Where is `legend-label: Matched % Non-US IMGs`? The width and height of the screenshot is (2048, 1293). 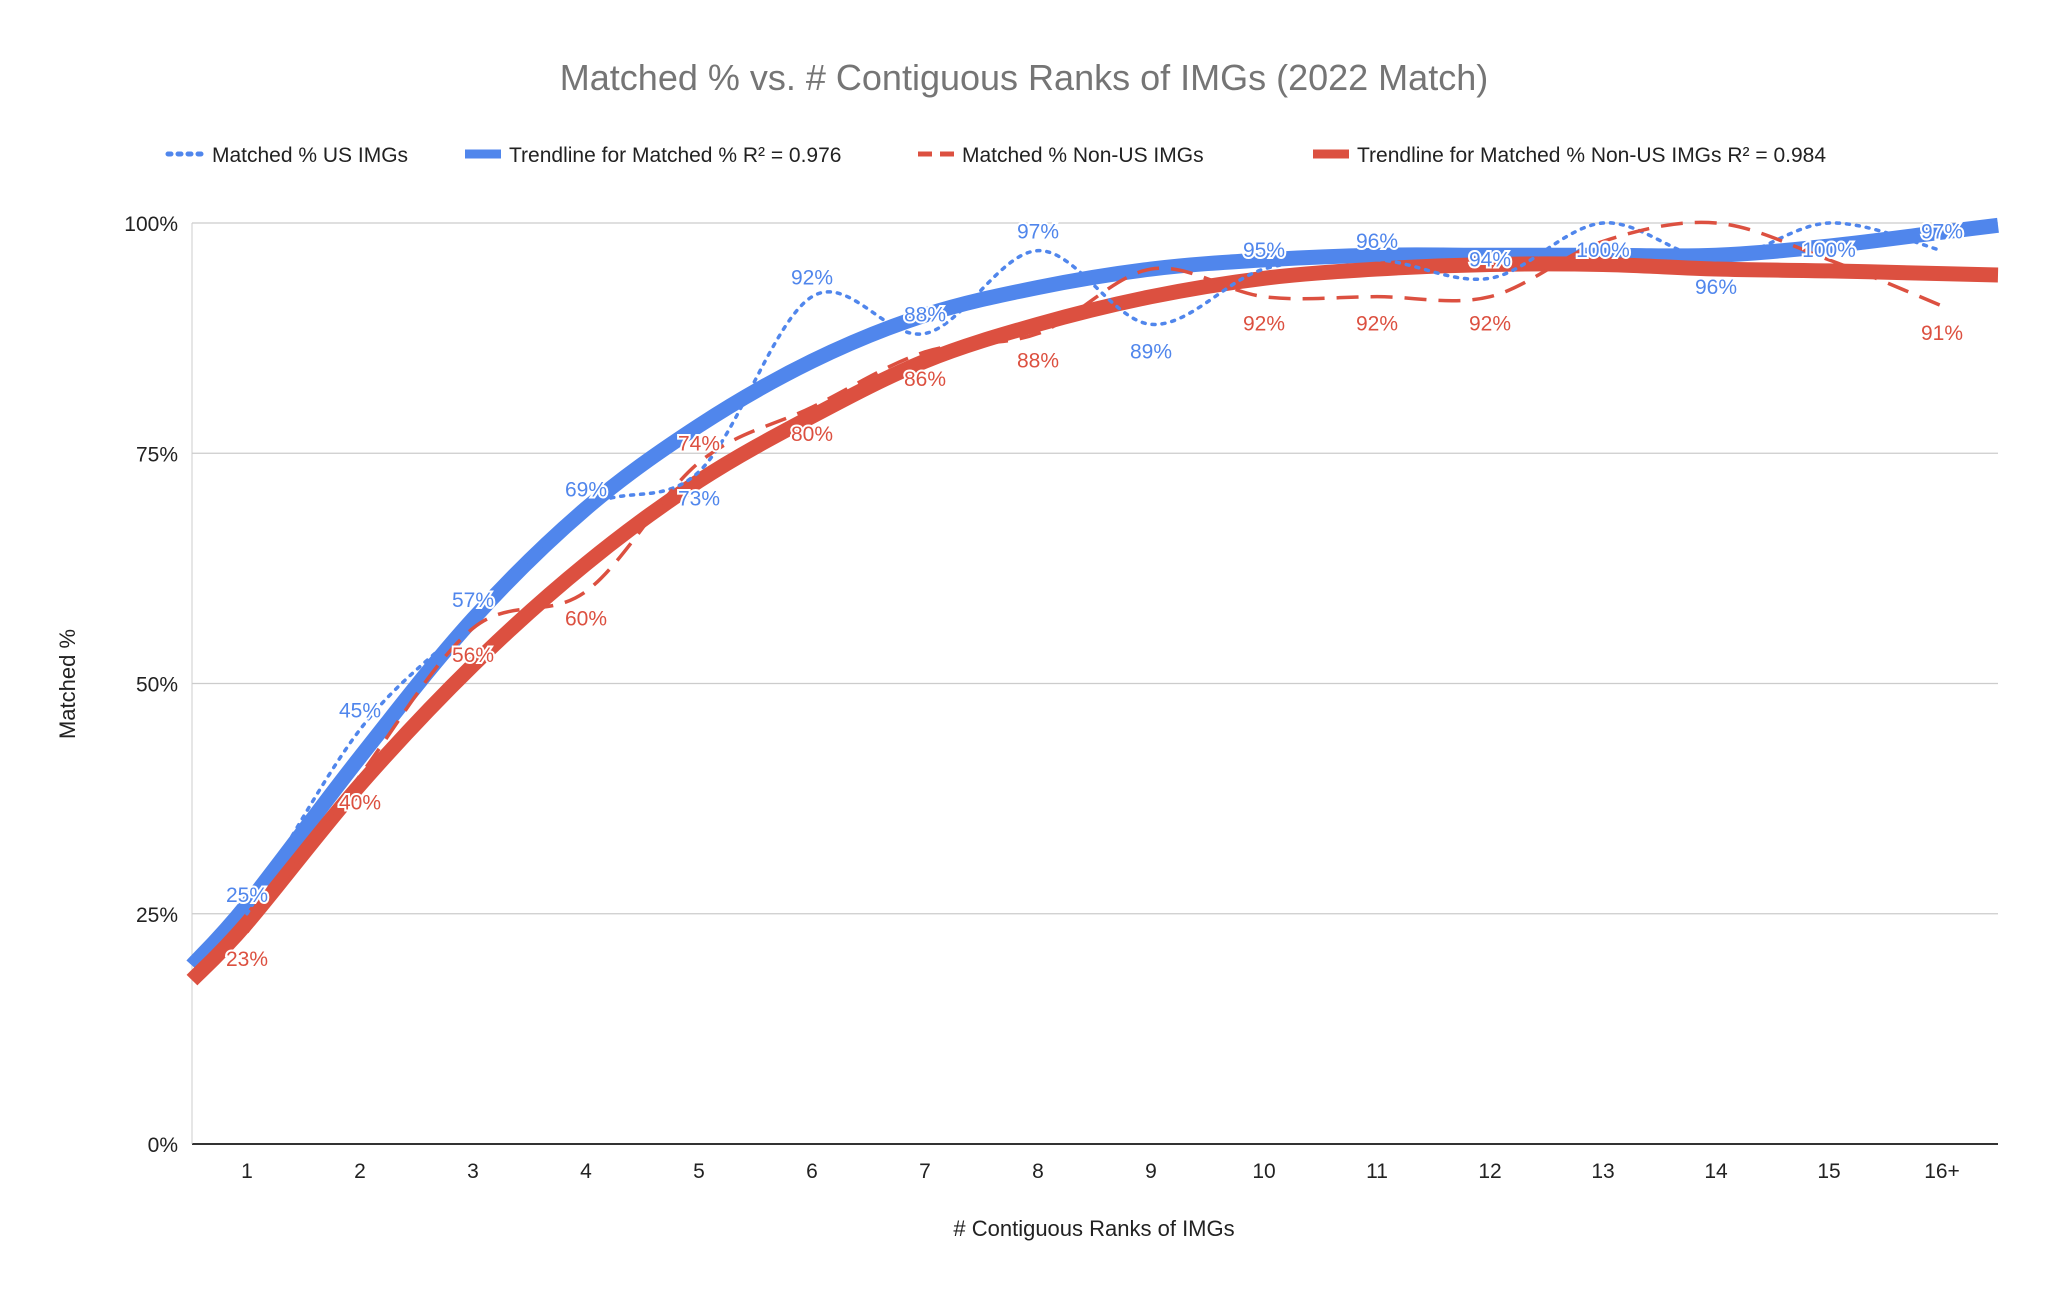 legend-label: Matched % Non-US IMGs is located at coordinates (1083, 155).